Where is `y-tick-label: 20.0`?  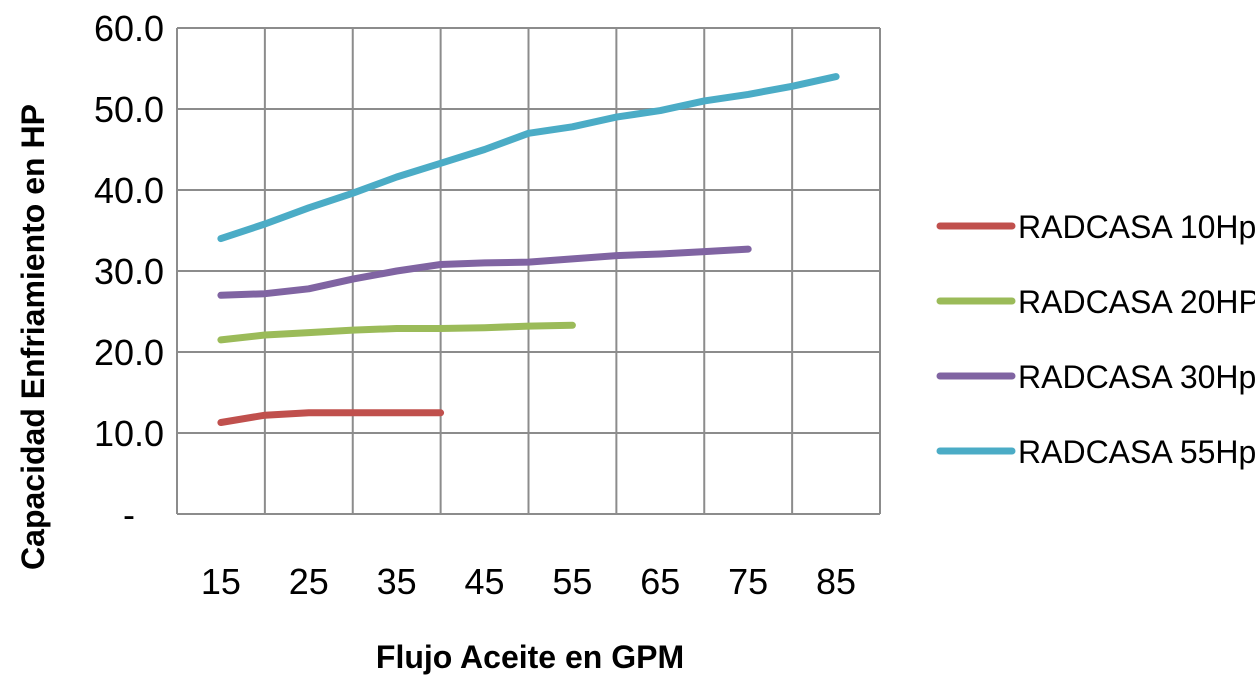
y-tick-label: 20.0 is located at coordinates (129, 352).